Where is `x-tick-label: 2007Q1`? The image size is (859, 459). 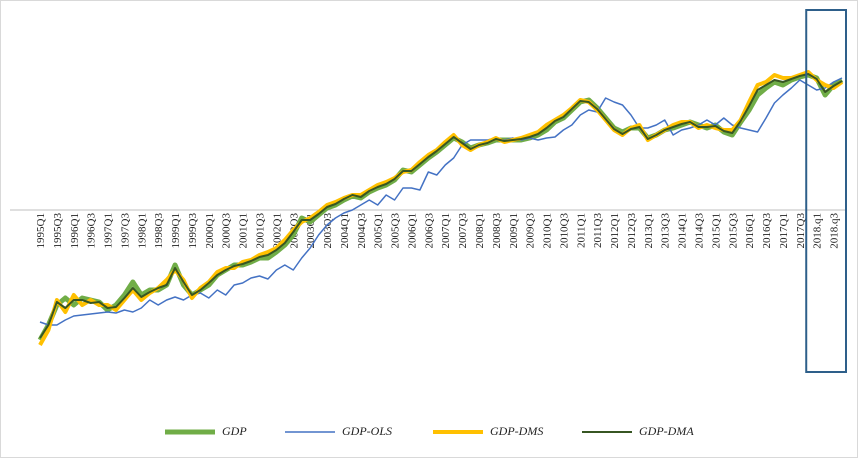 x-tick-label: 2007Q1 is located at coordinates (446, 230).